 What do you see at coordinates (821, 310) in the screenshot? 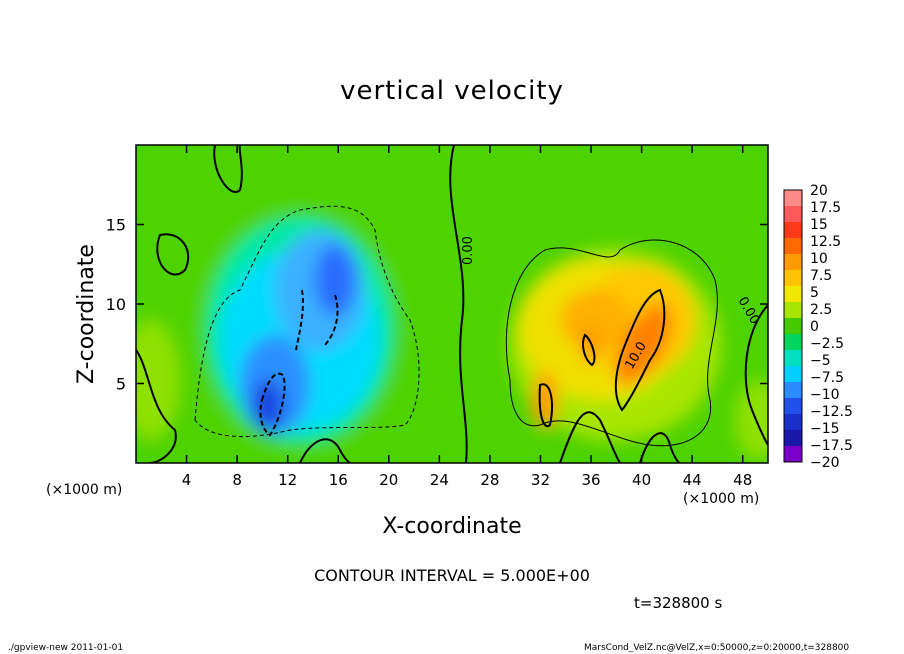
I see `colorbar-label: 2.5` at bounding box center [821, 310].